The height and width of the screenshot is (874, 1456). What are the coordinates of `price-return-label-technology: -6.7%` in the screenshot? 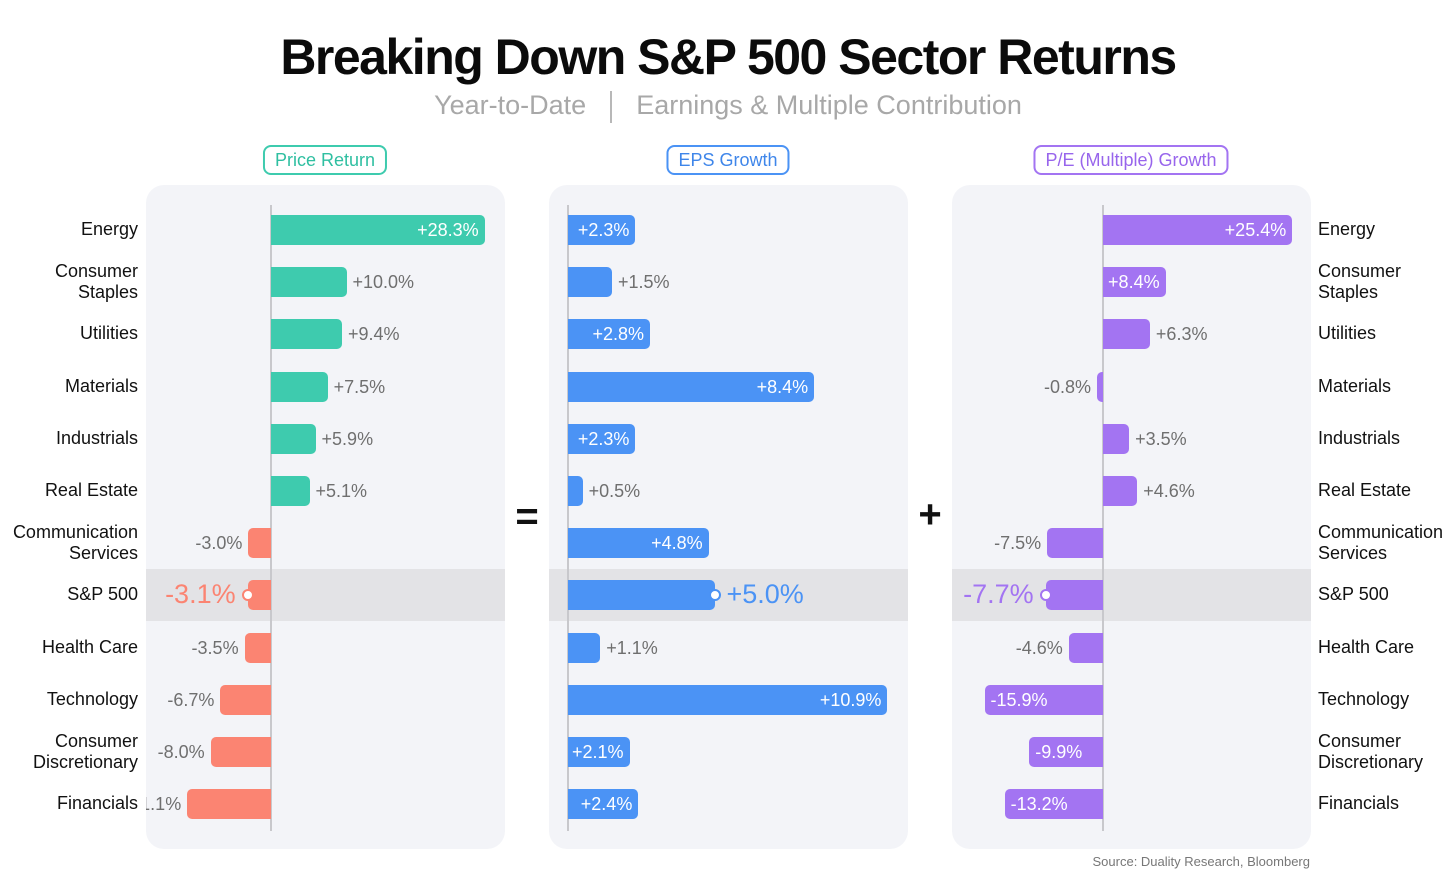 It's located at (191, 699).